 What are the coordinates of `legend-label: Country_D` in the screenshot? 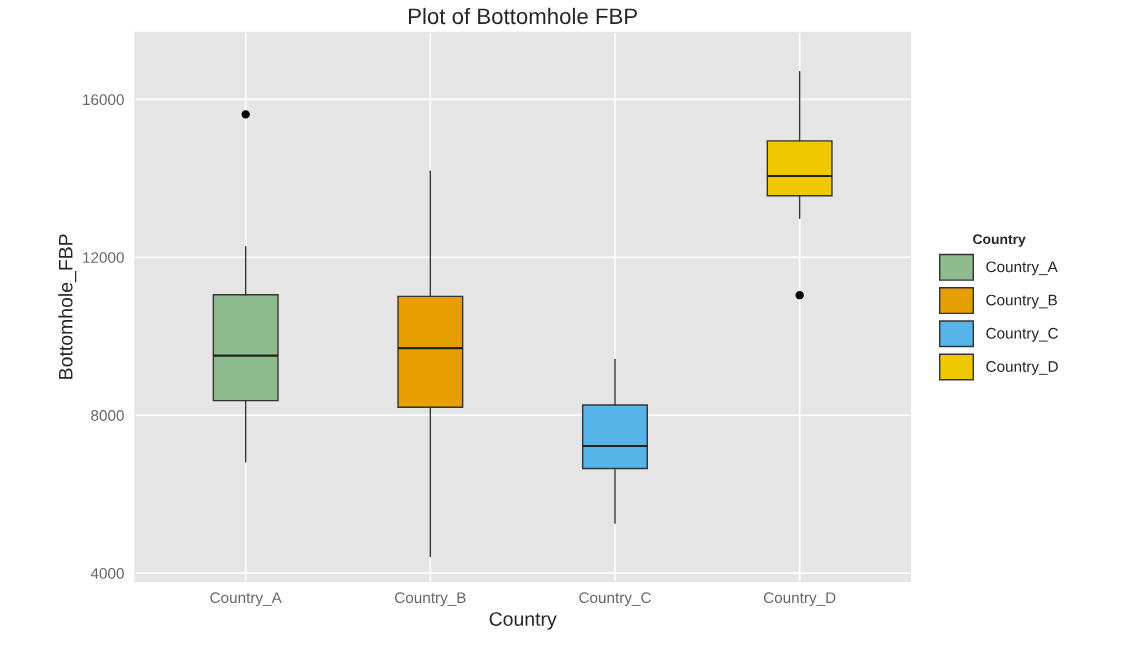 It's located at (1022, 368).